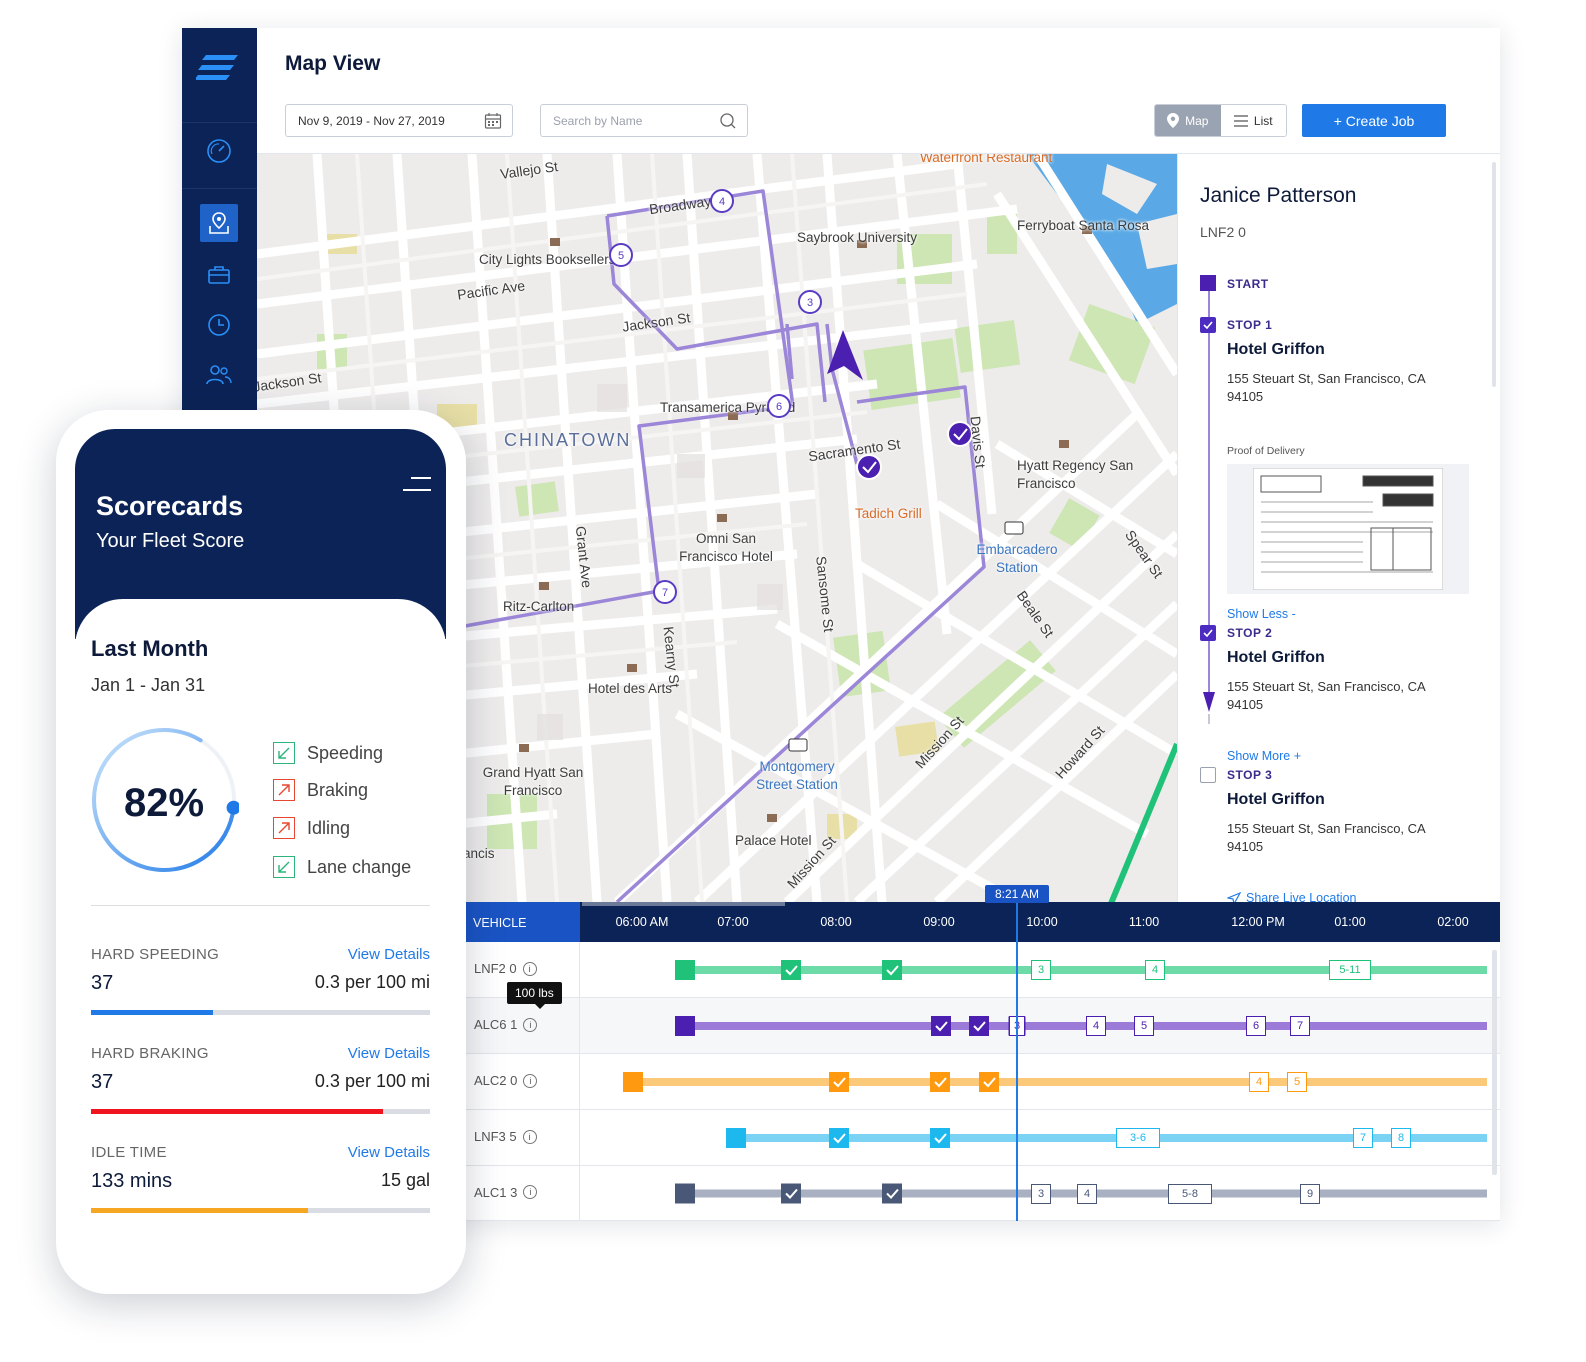 This screenshot has height=1362, width=1586. Describe the element at coordinates (1494, 274) in the screenshot. I see `panel-scrollbar` at that location.